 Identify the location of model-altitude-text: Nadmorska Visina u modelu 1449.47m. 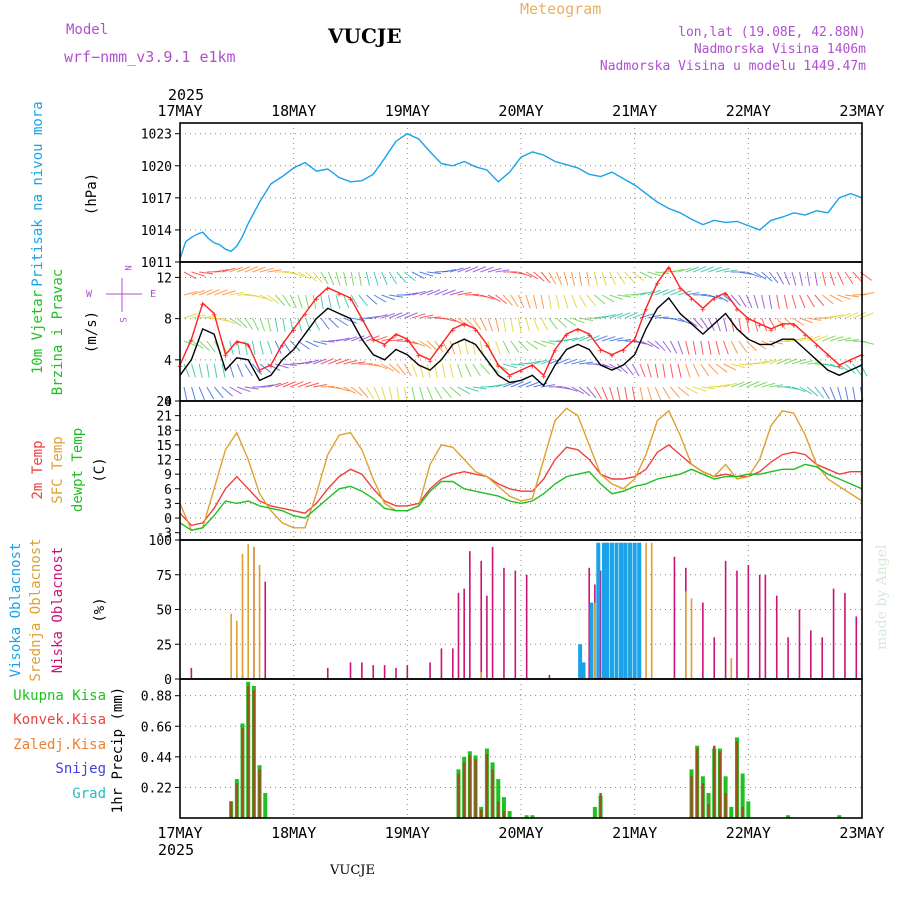
(733, 66).